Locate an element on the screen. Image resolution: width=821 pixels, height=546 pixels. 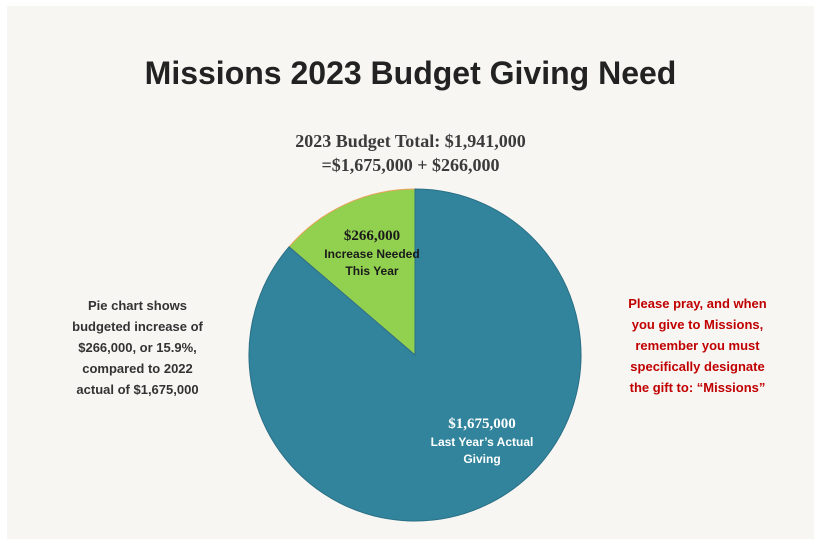
right-note-line: the gift to: “Missions” is located at coordinates (697, 387).